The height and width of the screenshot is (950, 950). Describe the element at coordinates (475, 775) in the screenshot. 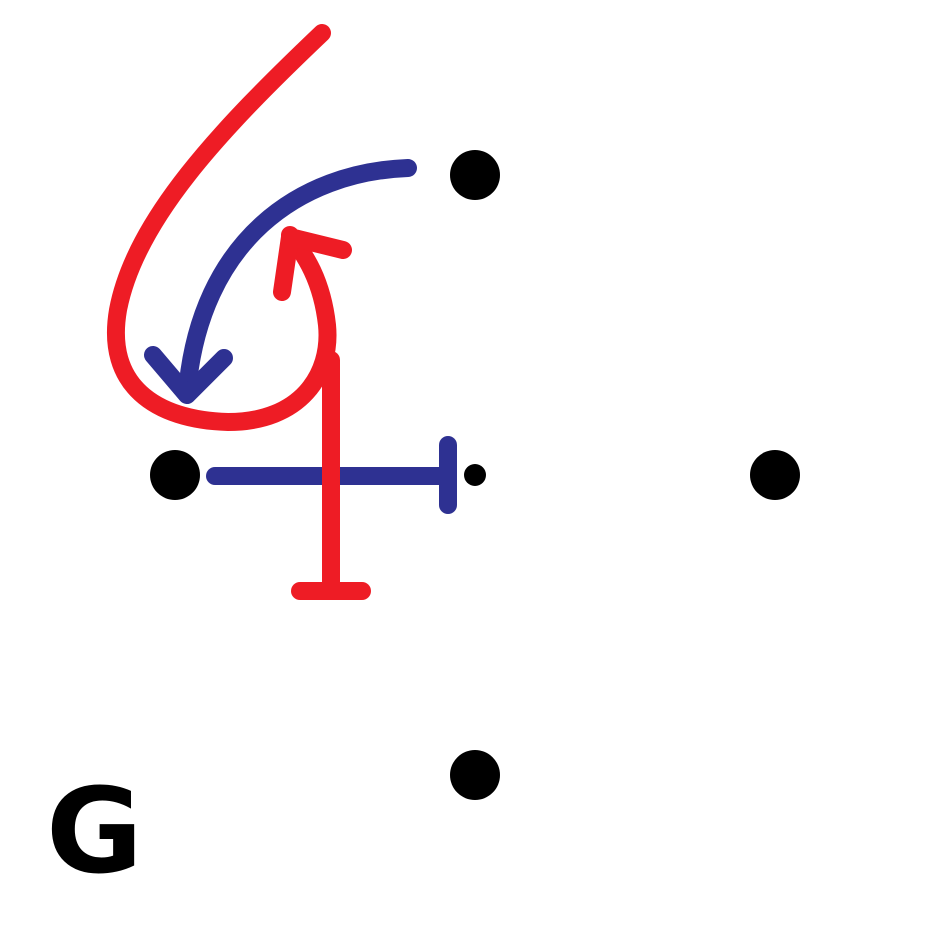

I see `dot-bottom` at that location.